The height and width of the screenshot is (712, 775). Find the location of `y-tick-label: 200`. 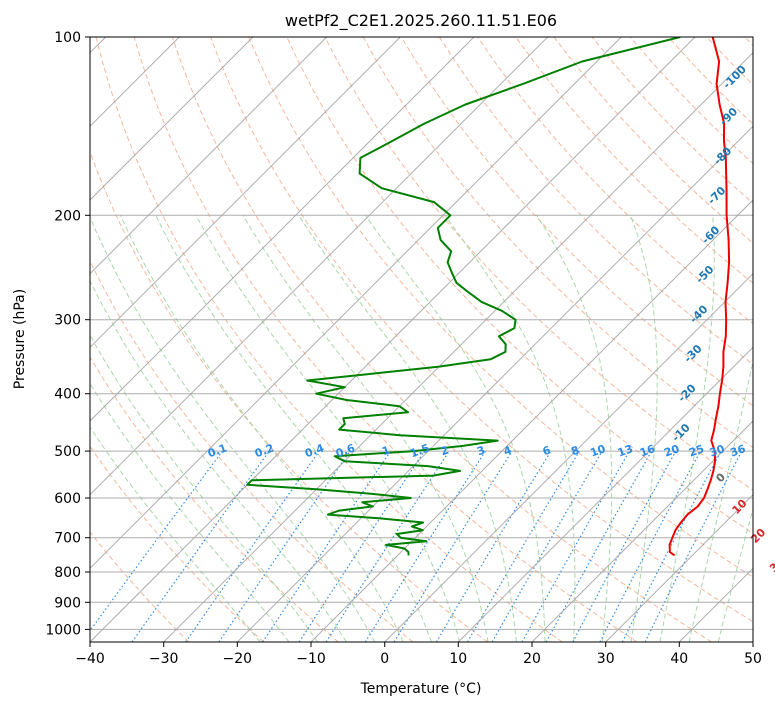

y-tick-label: 200 is located at coordinates (67, 216).